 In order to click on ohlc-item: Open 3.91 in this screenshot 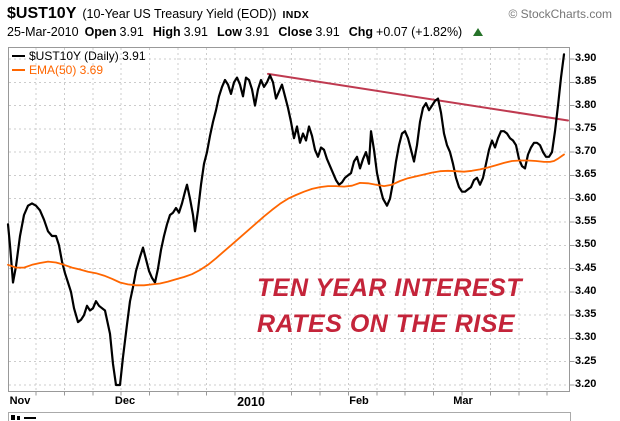, I will do `click(114, 32)`.